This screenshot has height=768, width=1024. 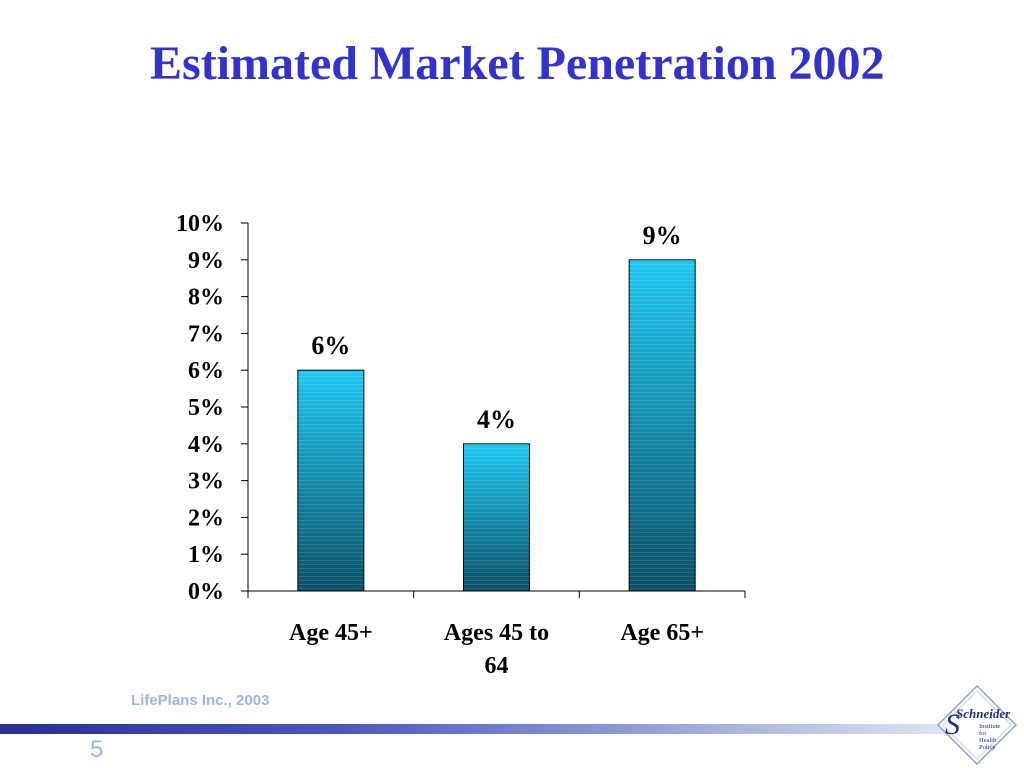 I want to click on category-label: Age 45+, so click(x=331, y=633).